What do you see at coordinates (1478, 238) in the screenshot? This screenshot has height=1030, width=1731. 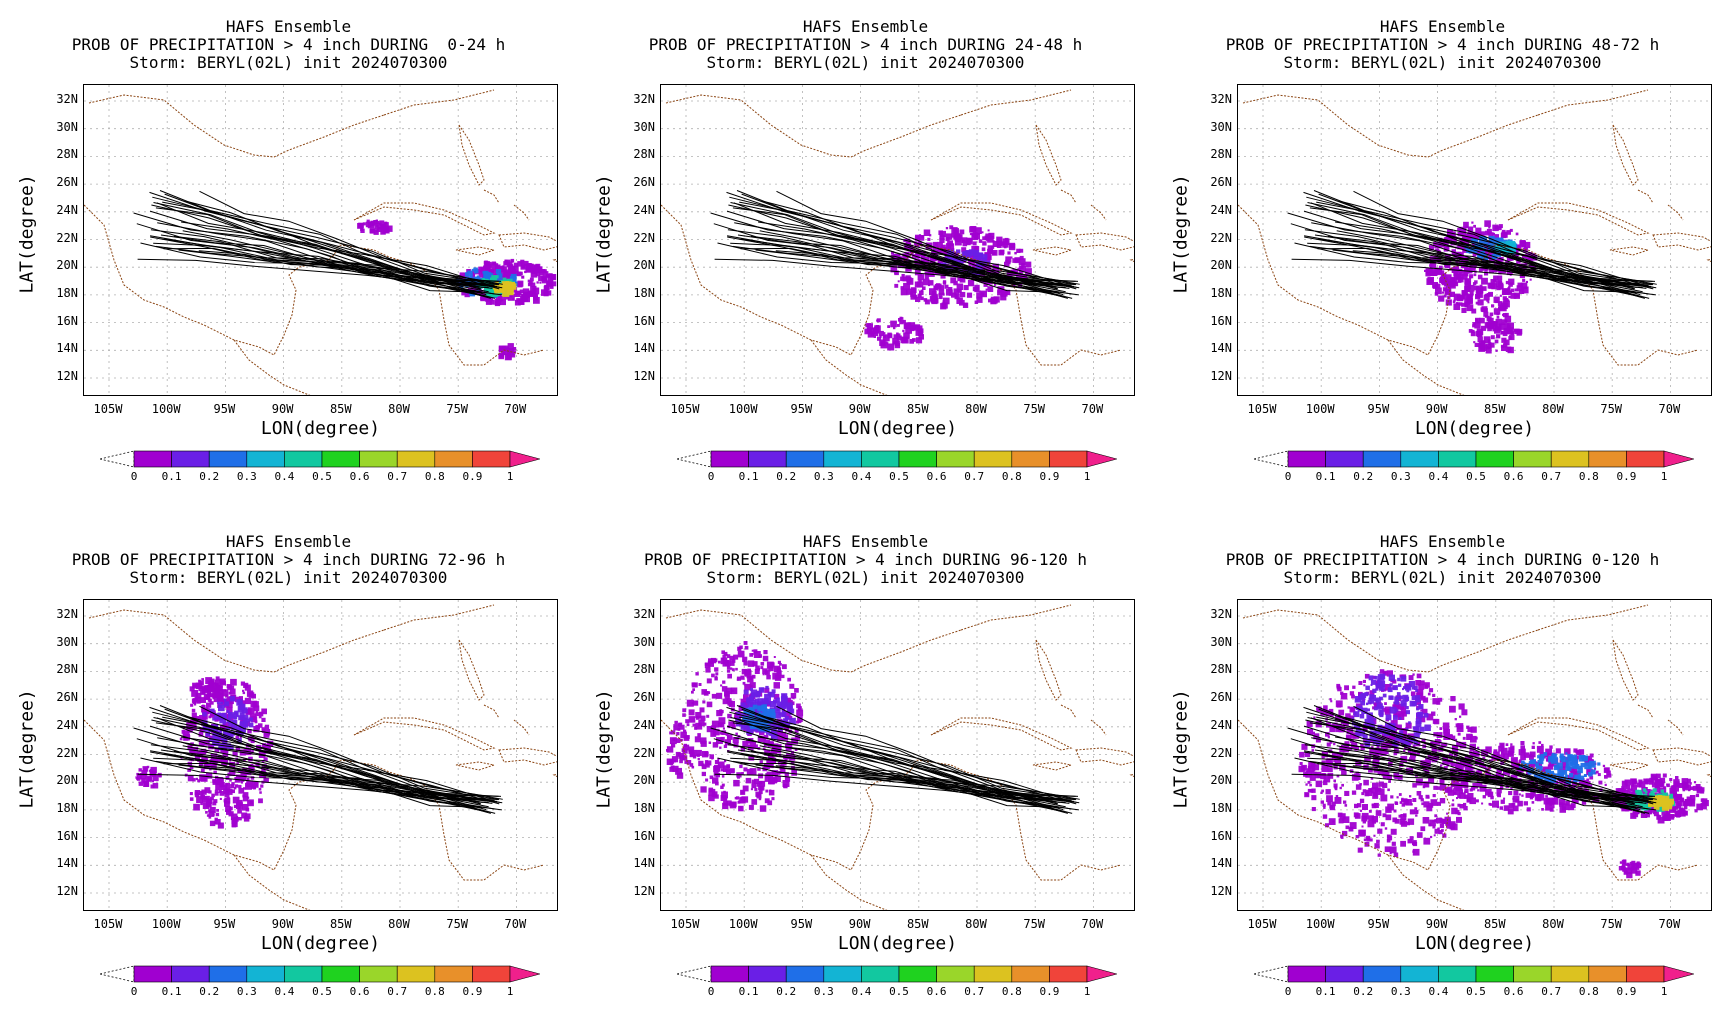 I see `ensemble-track` at bounding box center [1478, 238].